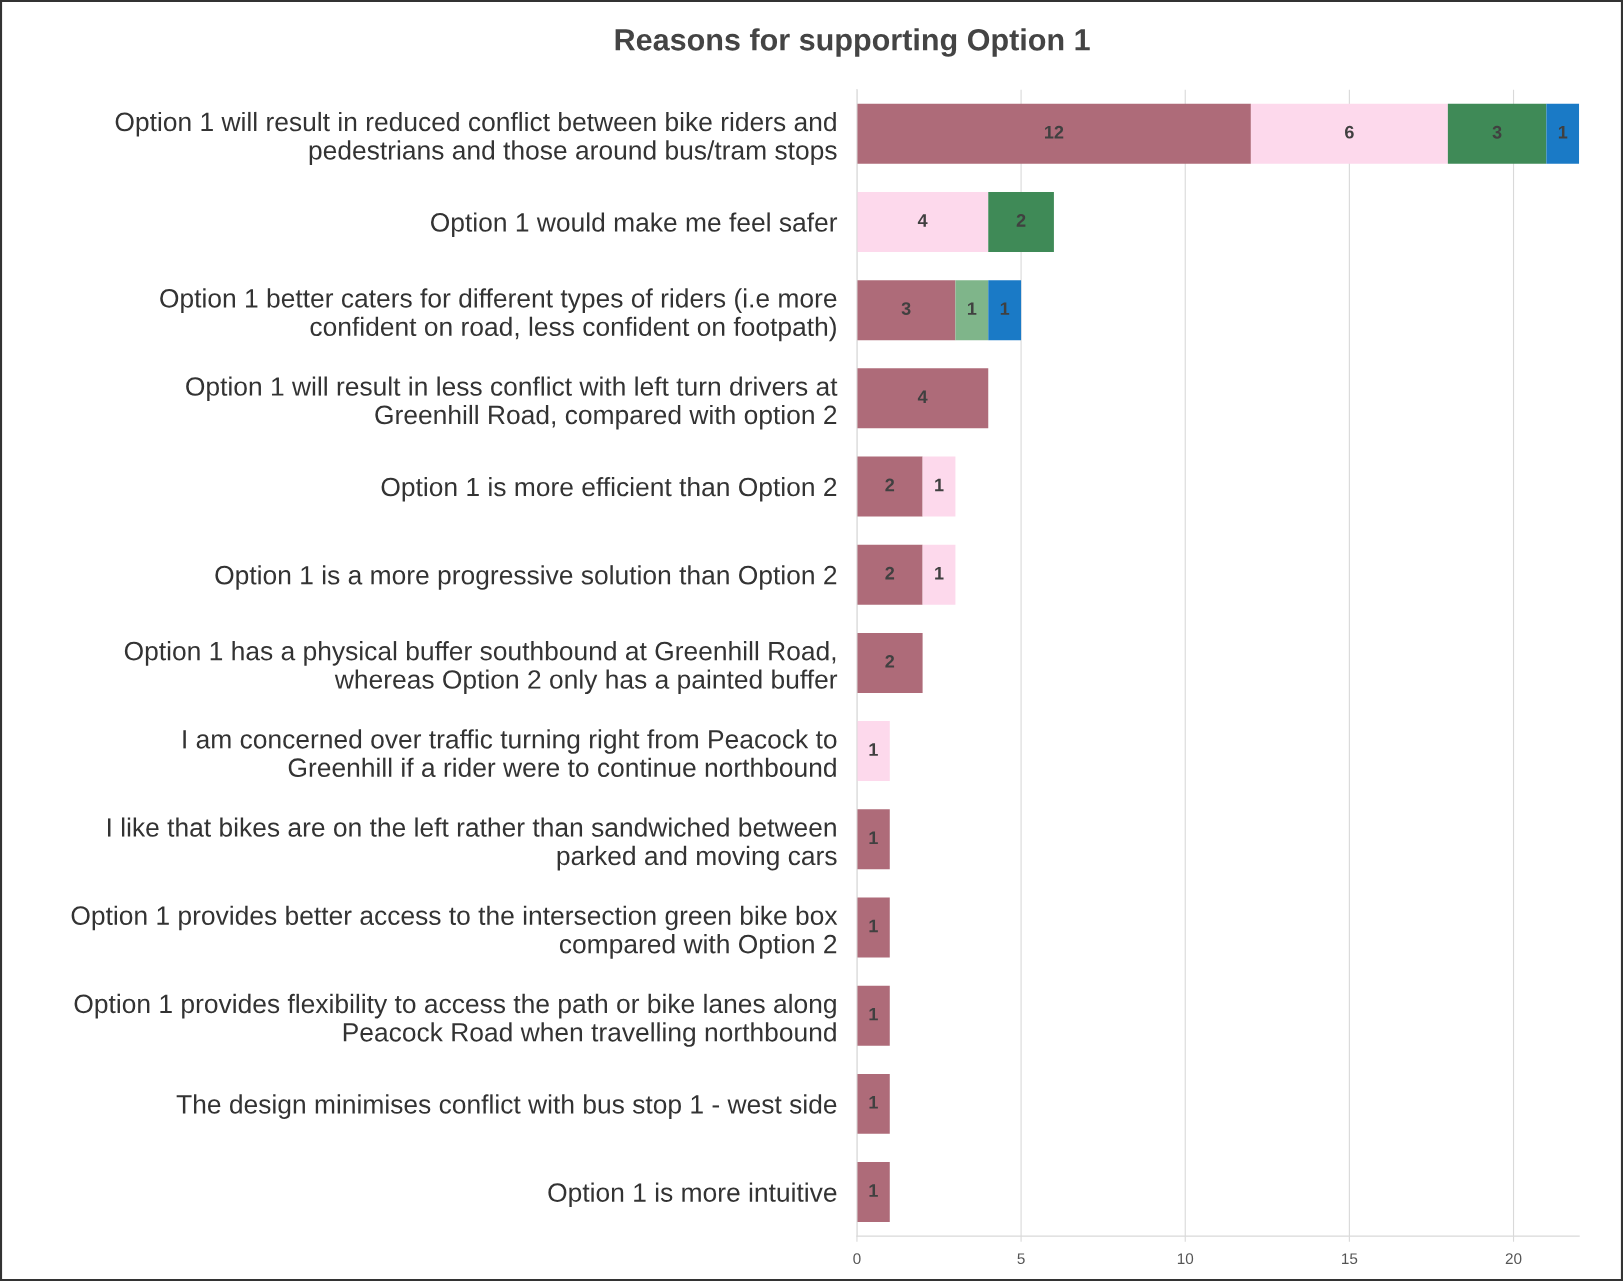 This screenshot has height=1281, width=1623. I want to click on y-tick-label: Option 1 would make me feel safer, so click(634, 224).